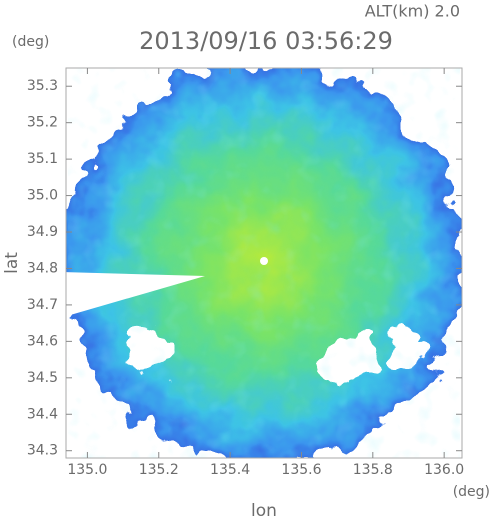  Describe the element at coordinates (42, 341) in the screenshot. I see `y-tick-label: 34.6` at that location.